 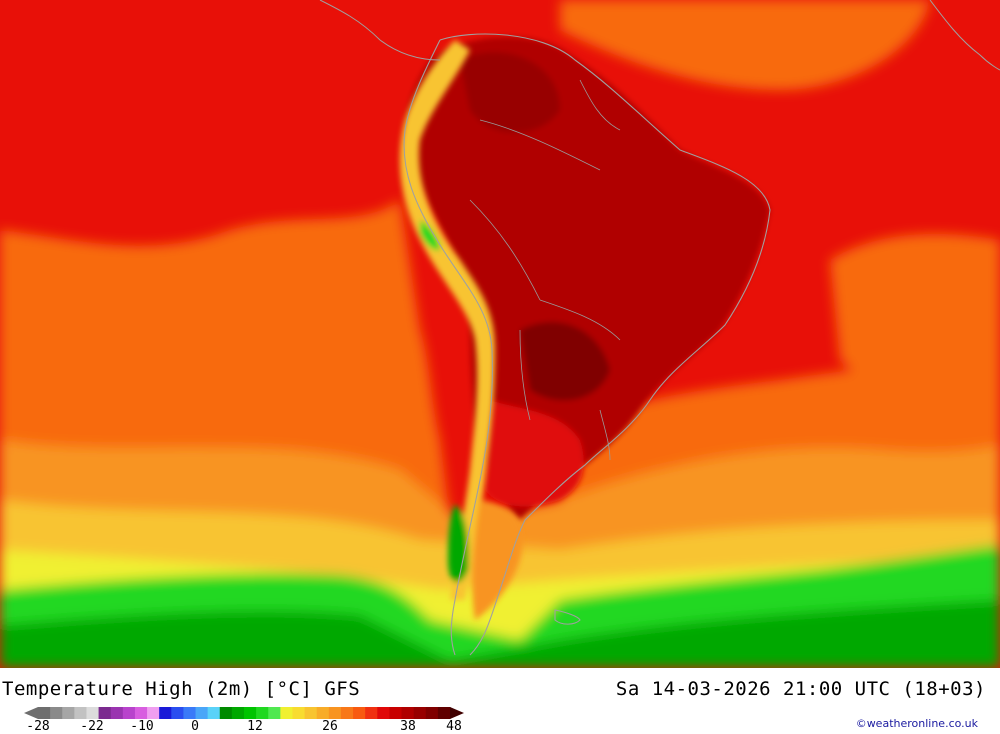 I want to click on legend-tick: -22, so click(x=92, y=726).